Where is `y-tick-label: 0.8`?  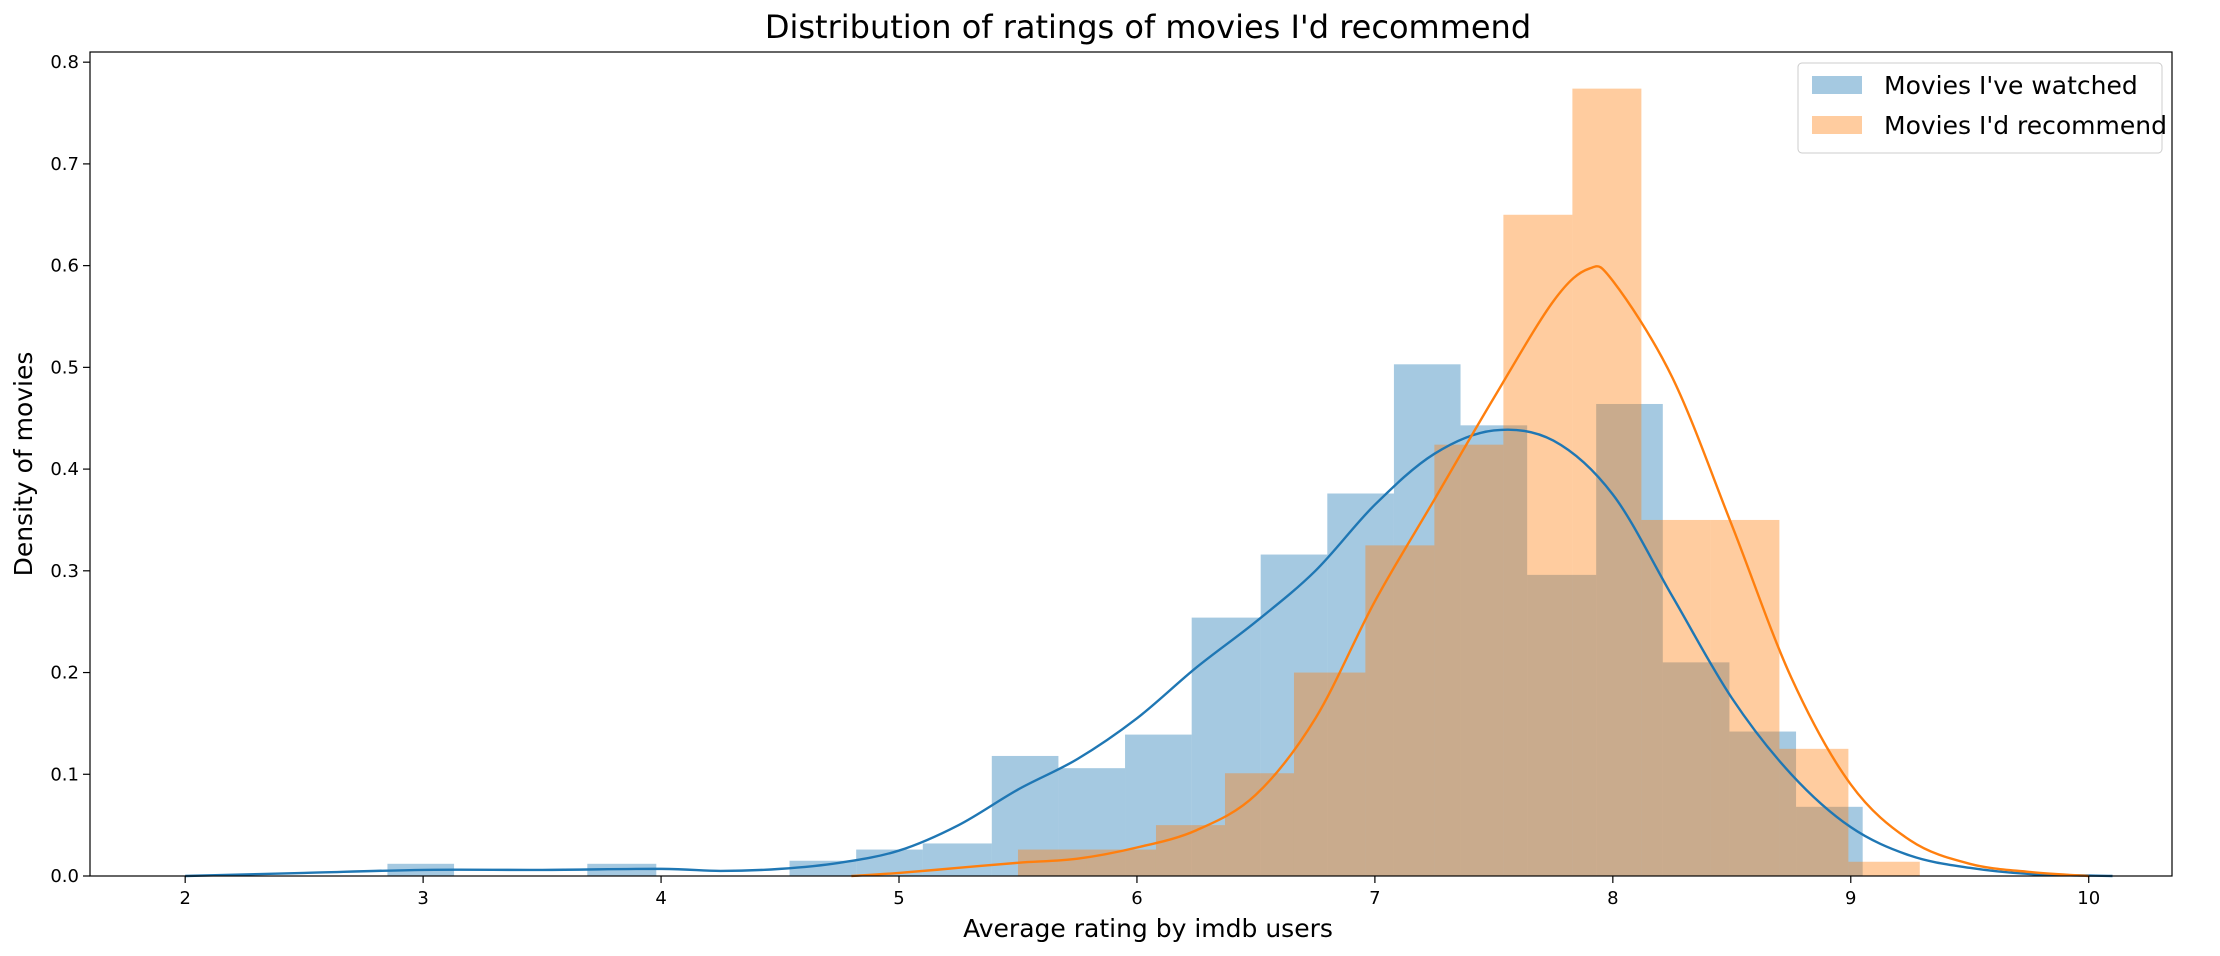 y-tick-label: 0.8 is located at coordinates (64, 62).